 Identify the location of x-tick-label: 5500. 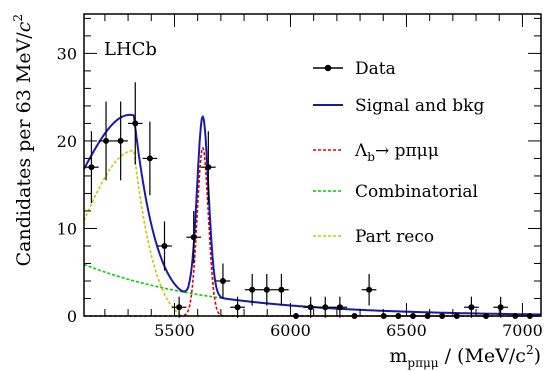
(174, 330).